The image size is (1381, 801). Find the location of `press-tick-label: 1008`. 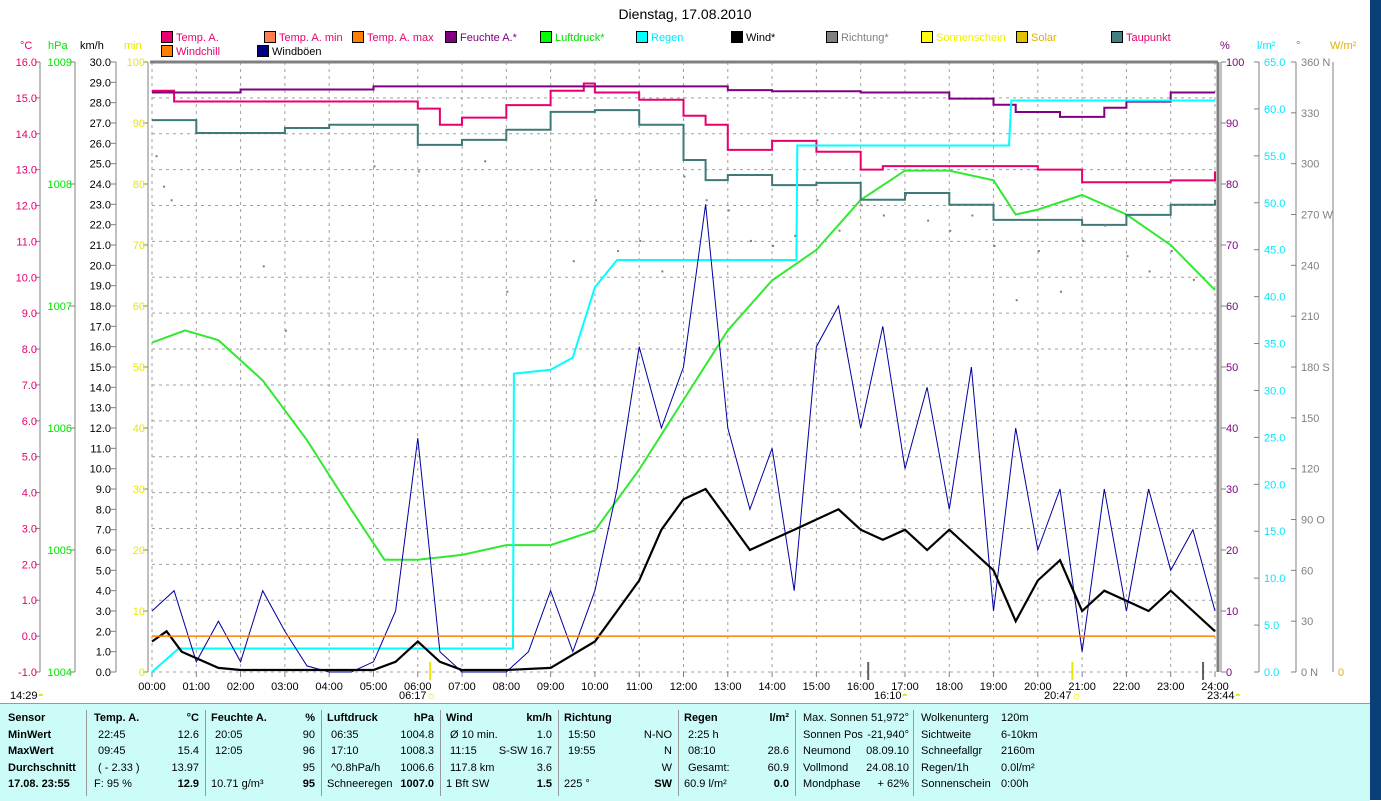

press-tick-label: 1008 is located at coordinates (60, 185).